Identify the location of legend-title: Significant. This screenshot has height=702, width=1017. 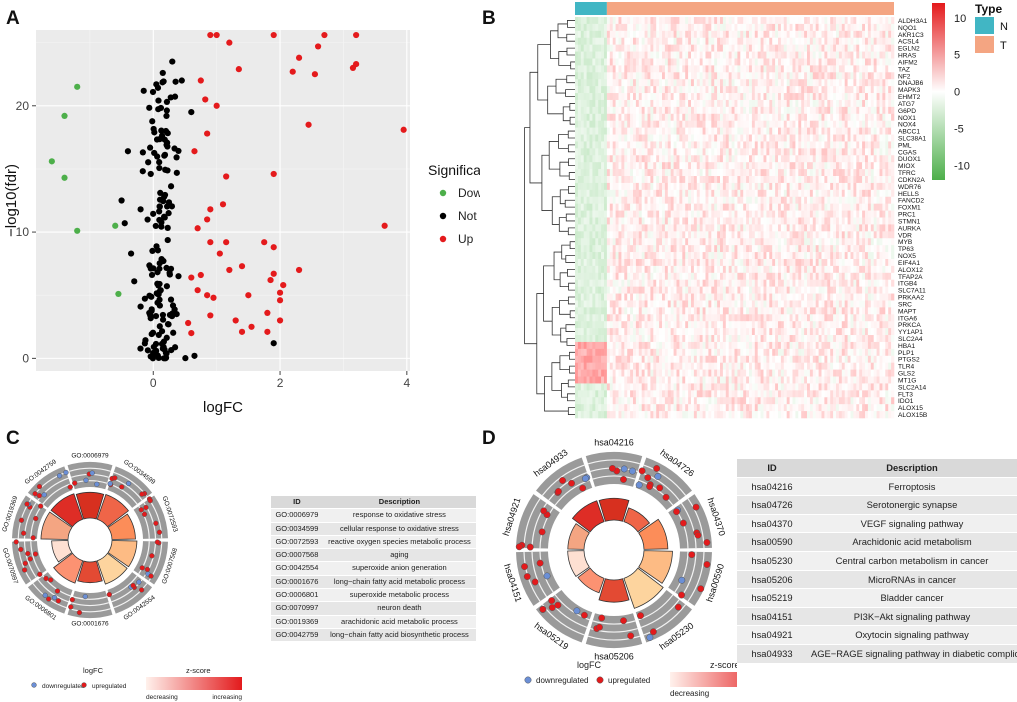
(454, 170).